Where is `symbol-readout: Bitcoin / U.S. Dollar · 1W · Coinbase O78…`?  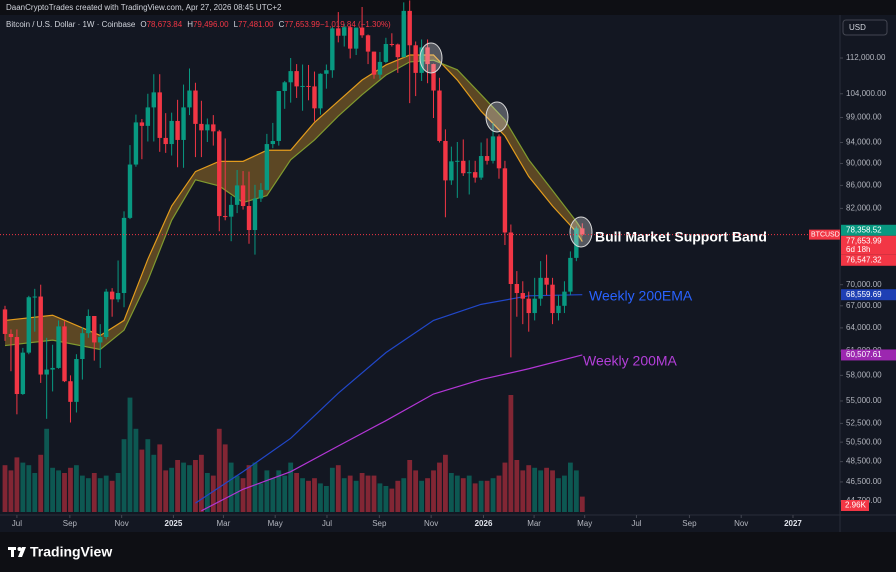 symbol-readout: Bitcoin / U.S. Dollar · 1W · Coinbase O78… is located at coordinates (198, 24).